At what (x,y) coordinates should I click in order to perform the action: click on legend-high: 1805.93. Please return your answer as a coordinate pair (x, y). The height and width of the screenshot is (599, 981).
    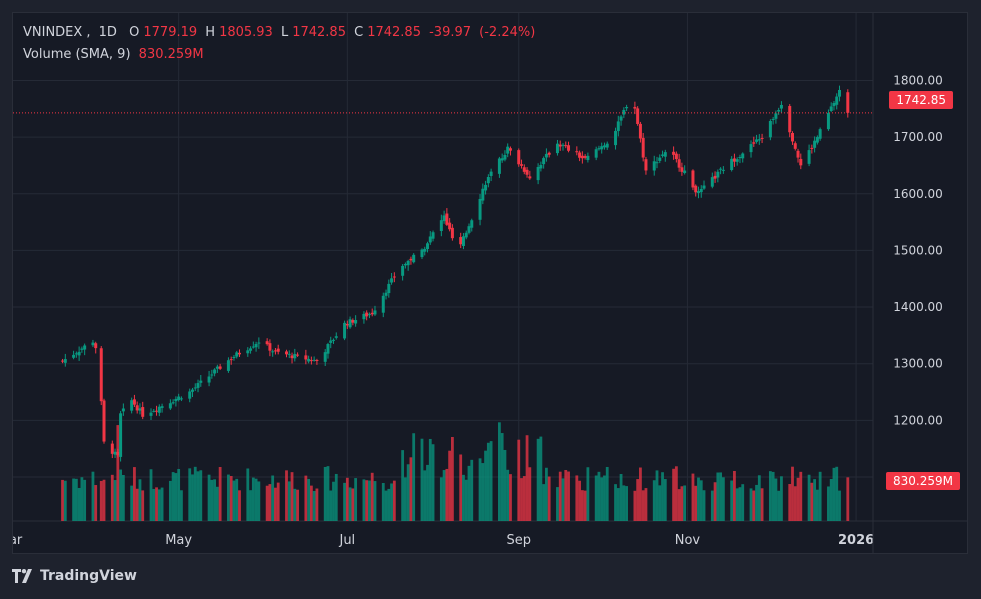
    Looking at the image, I should click on (246, 32).